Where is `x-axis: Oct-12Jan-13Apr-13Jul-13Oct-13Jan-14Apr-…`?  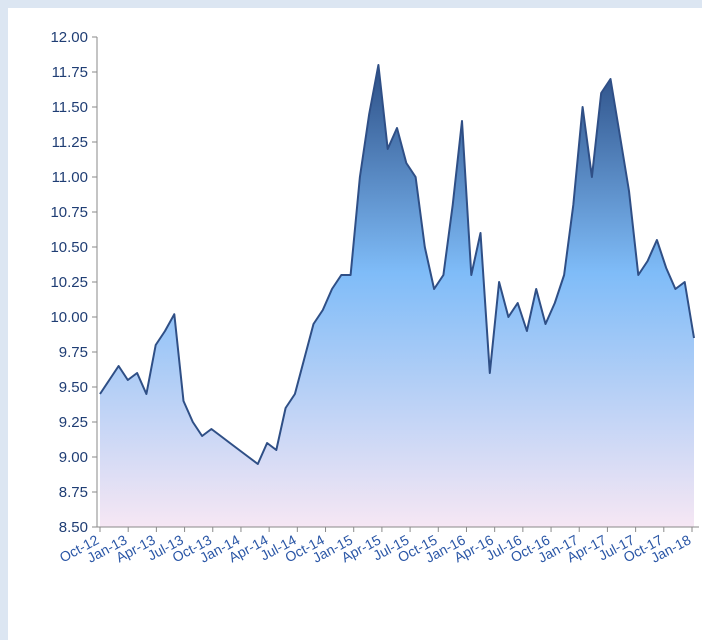
x-axis: Oct-12Jan-13Apr-13Jul-13Oct-13Jan-14Apr-… is located at coordinates (378, 546).